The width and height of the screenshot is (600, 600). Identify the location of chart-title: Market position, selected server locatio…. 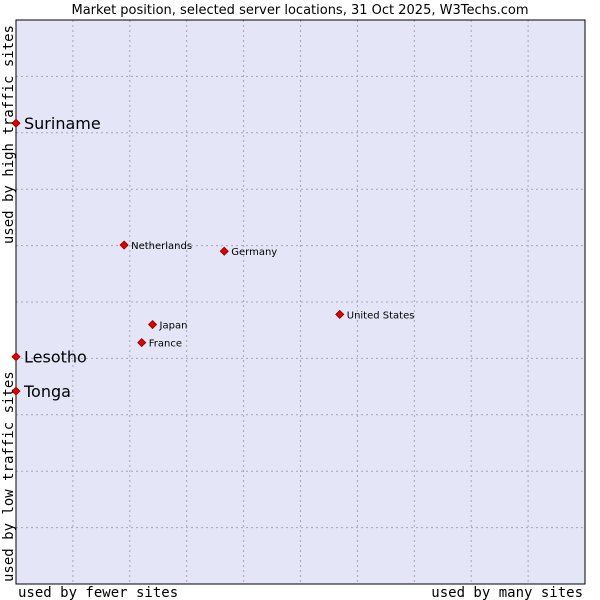
(299, 10).